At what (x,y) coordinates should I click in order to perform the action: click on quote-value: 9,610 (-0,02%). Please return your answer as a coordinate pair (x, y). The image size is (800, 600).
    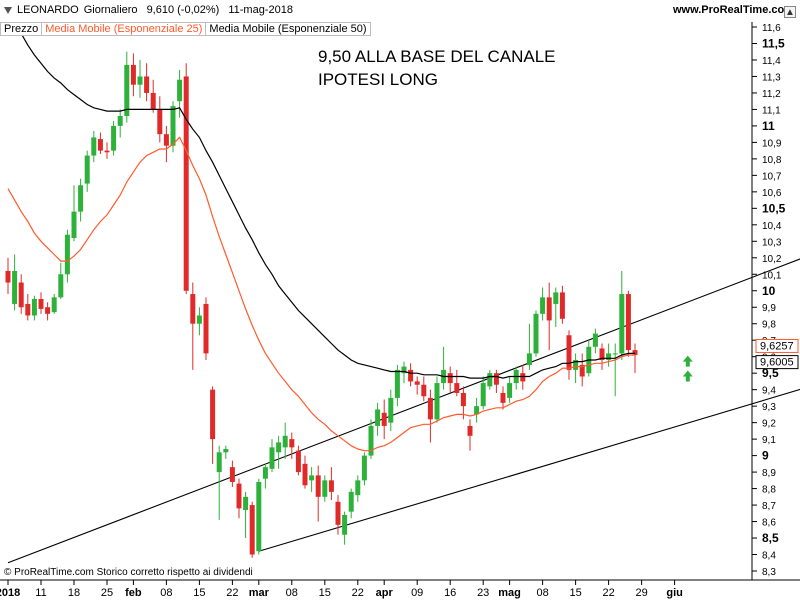
    Looking at the image, I should click on (183, 10).